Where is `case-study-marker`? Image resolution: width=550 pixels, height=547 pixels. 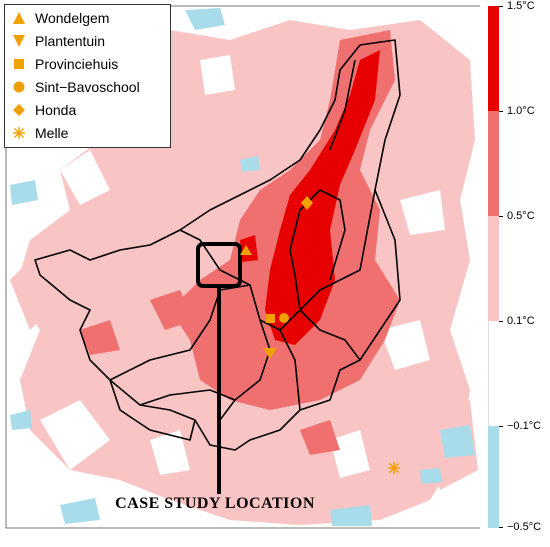
case-study-marker is located at coordinates (219, 368).